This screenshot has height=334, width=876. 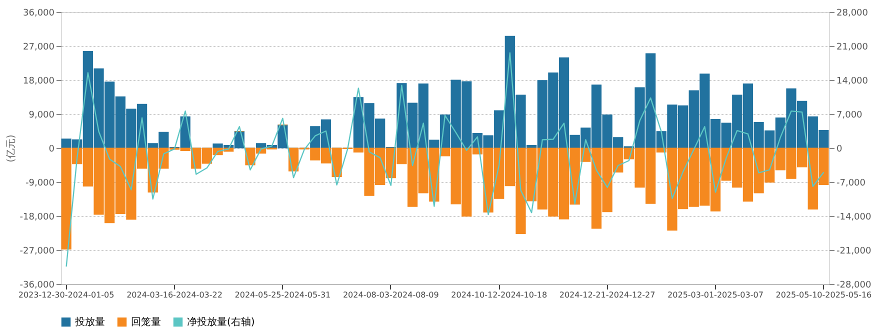 What do you see at coordinates (282, 295) in the screenshot?
I see `x-tick-label: 2024-05-25-2024-05-31` at bounding box center [282, 295].